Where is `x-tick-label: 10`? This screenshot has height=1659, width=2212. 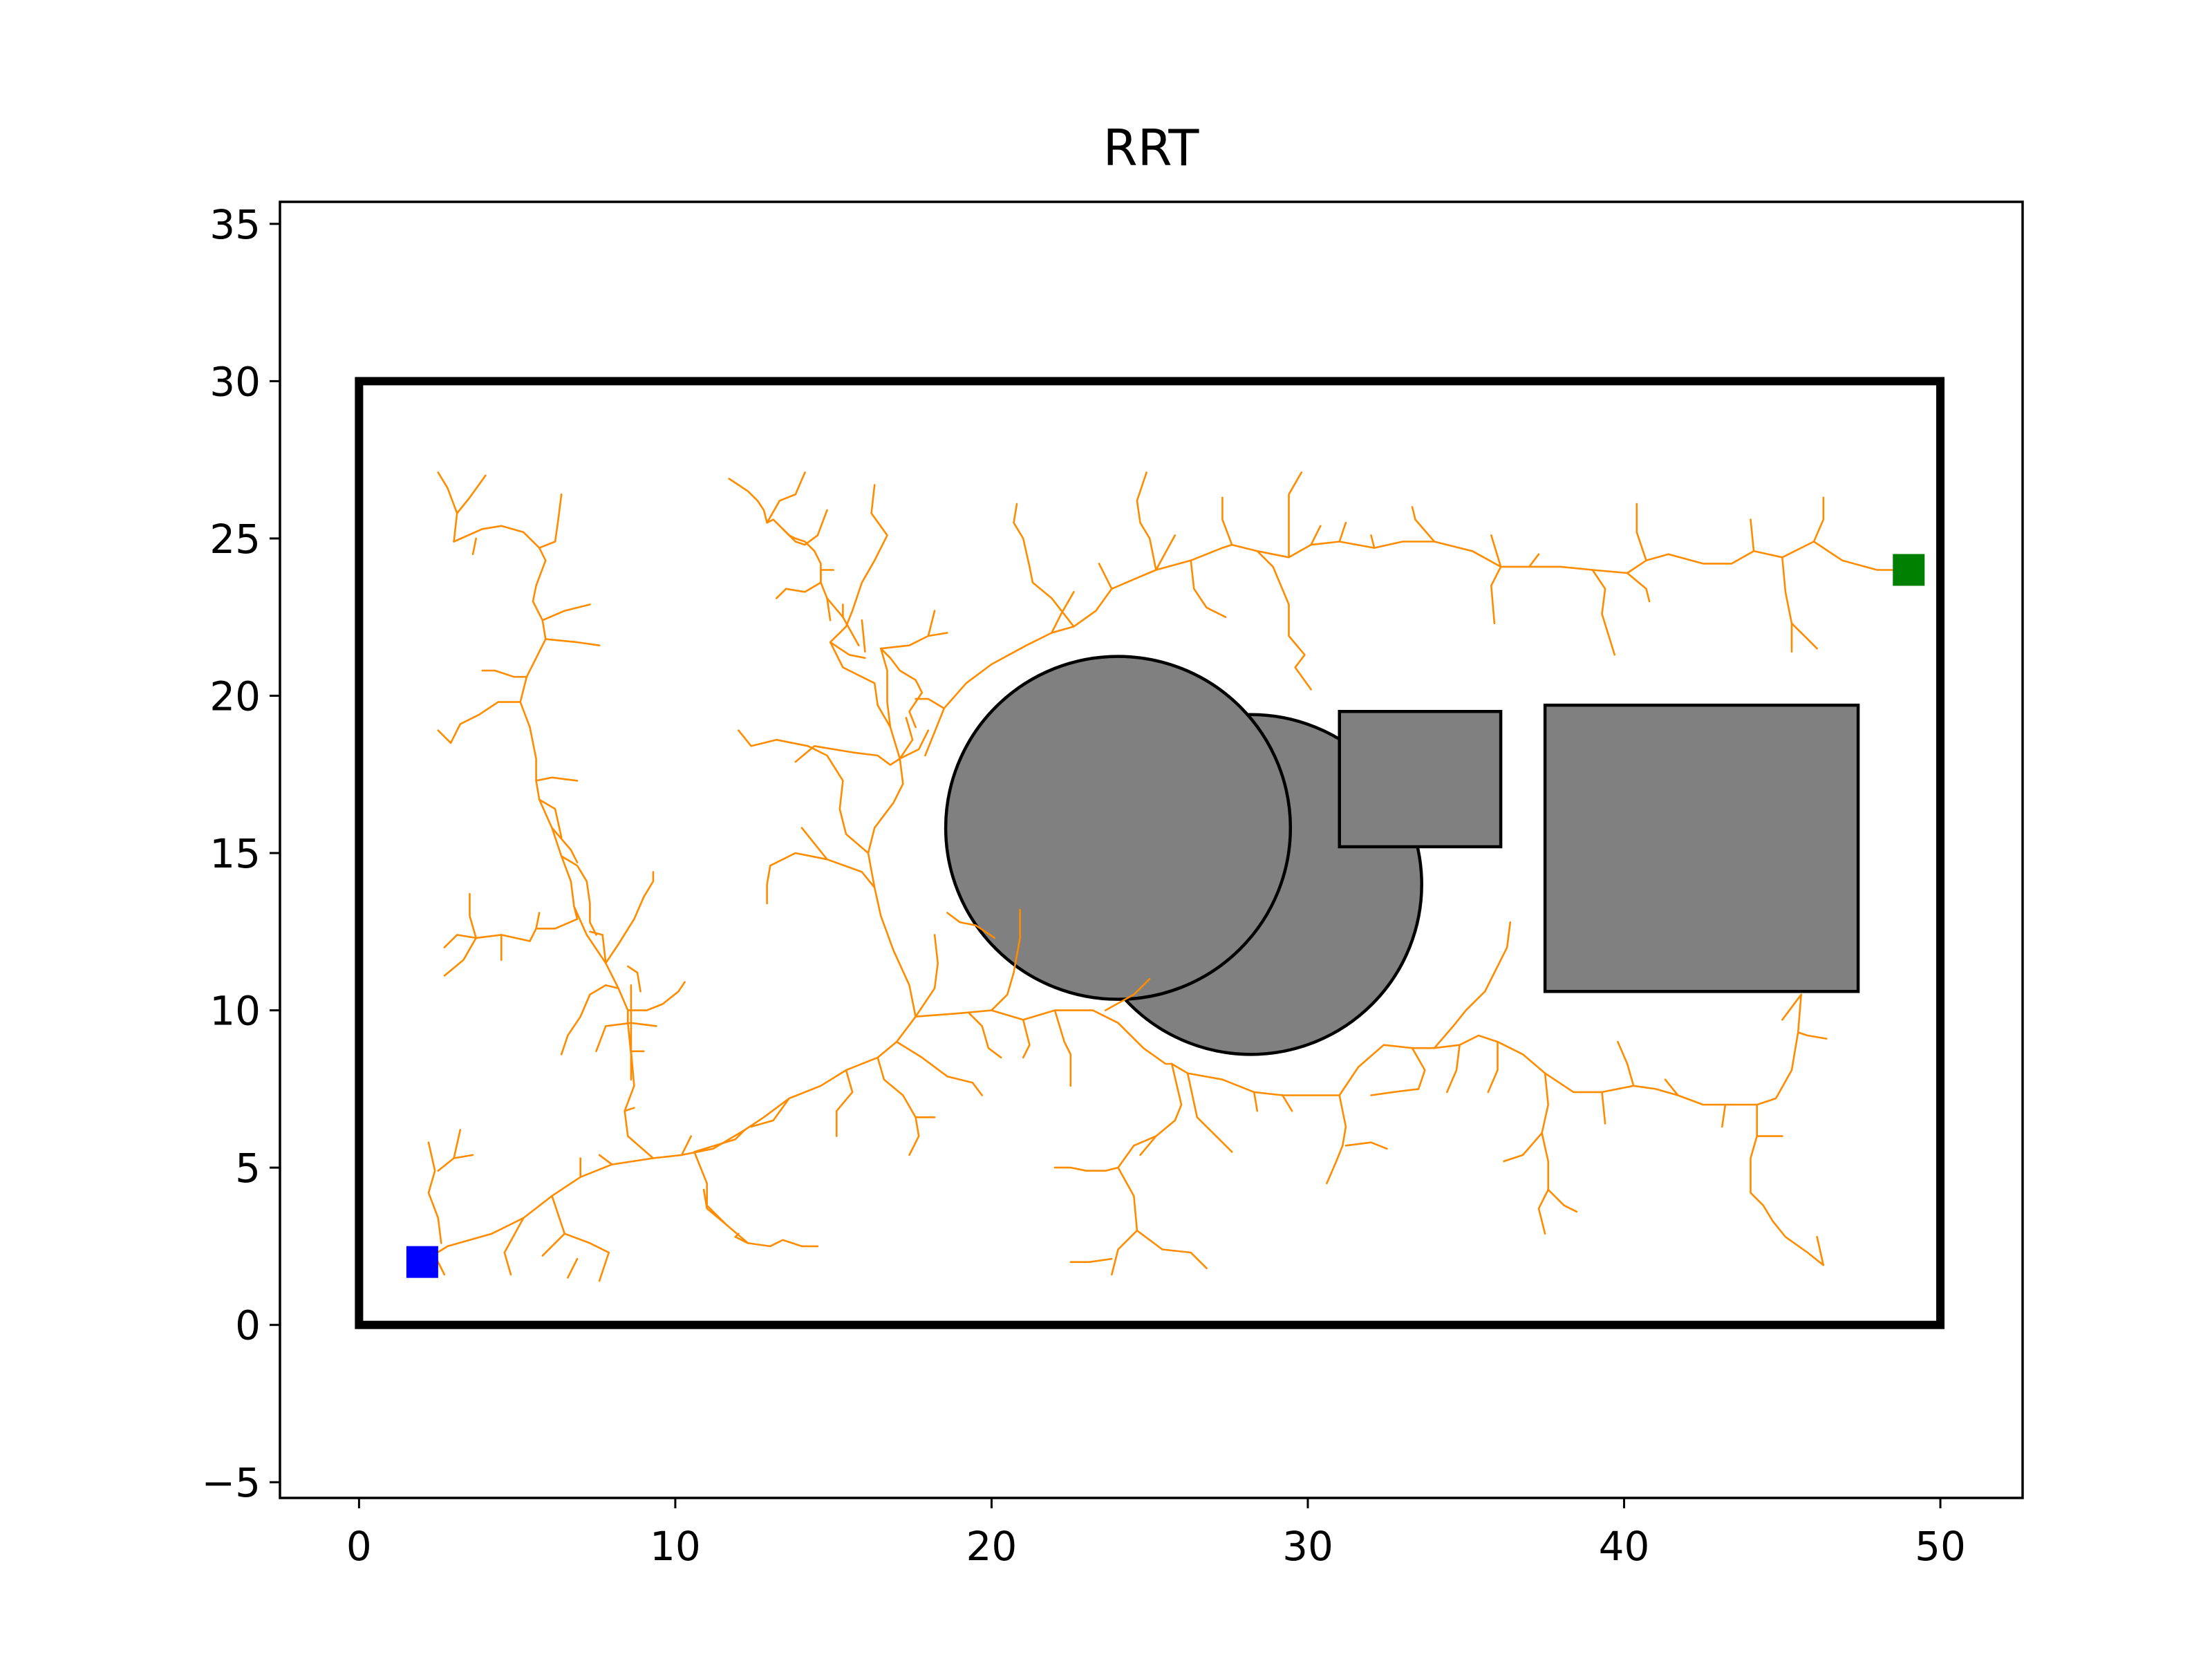
x-tick-label: 10 is located at coordinates (675, 1546).